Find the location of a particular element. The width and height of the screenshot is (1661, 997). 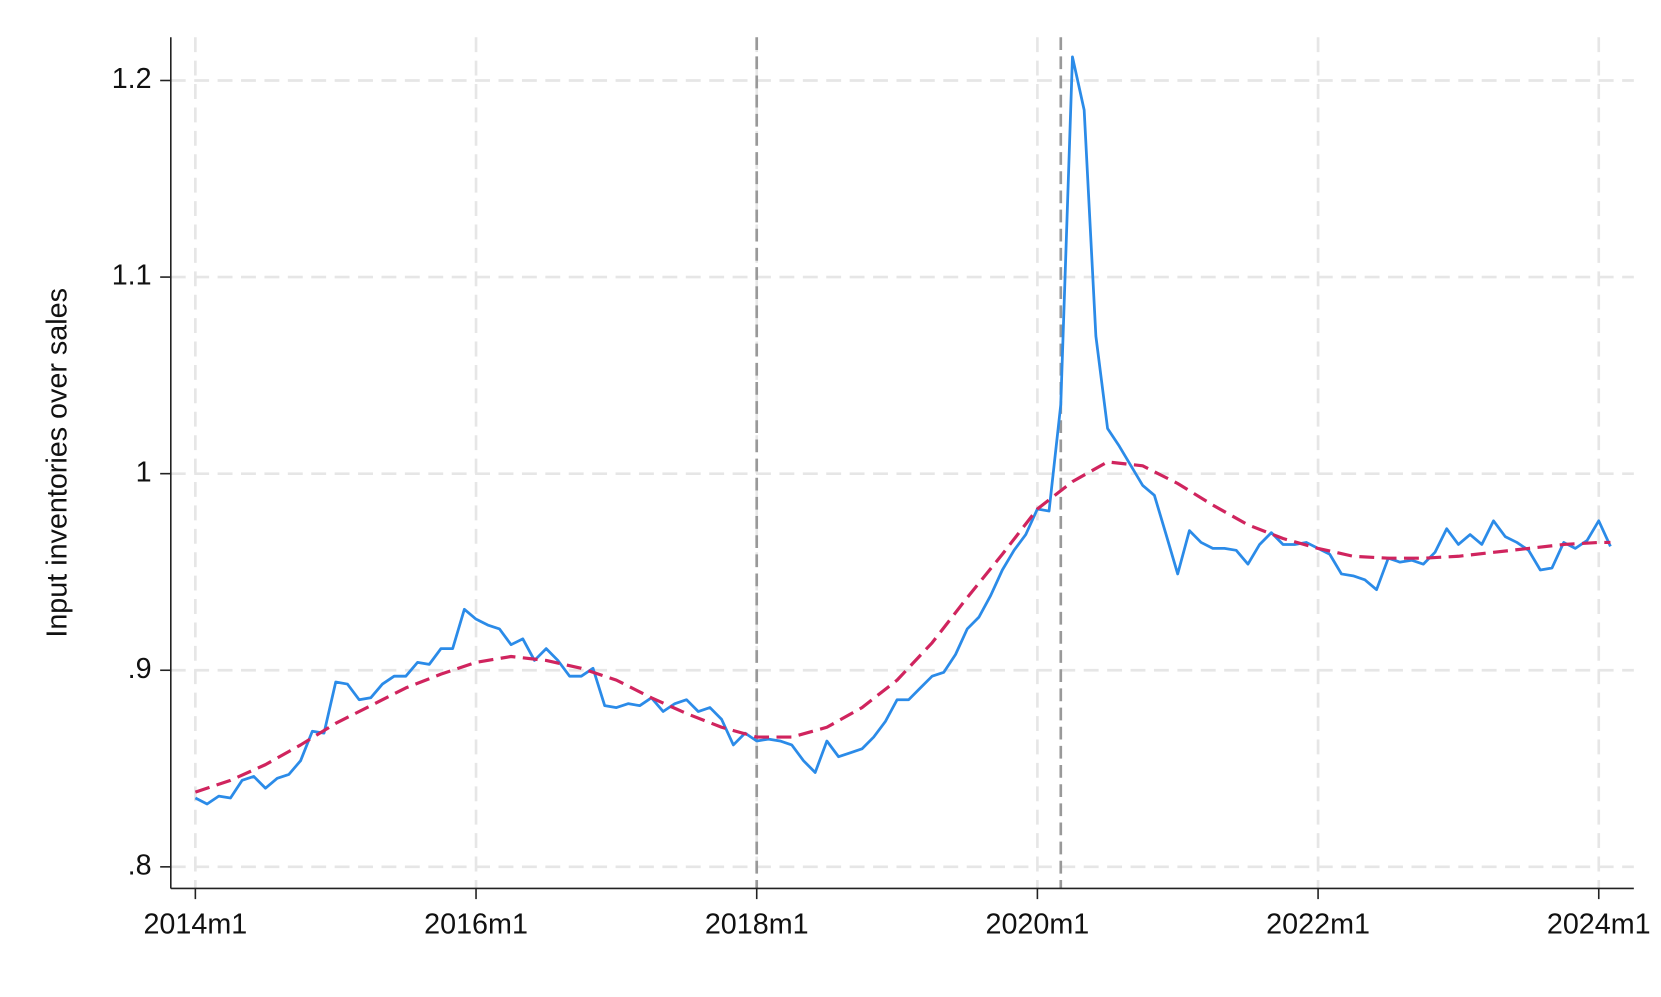

x-tick-label: 2018m1 is located at coordinates (757, 924).